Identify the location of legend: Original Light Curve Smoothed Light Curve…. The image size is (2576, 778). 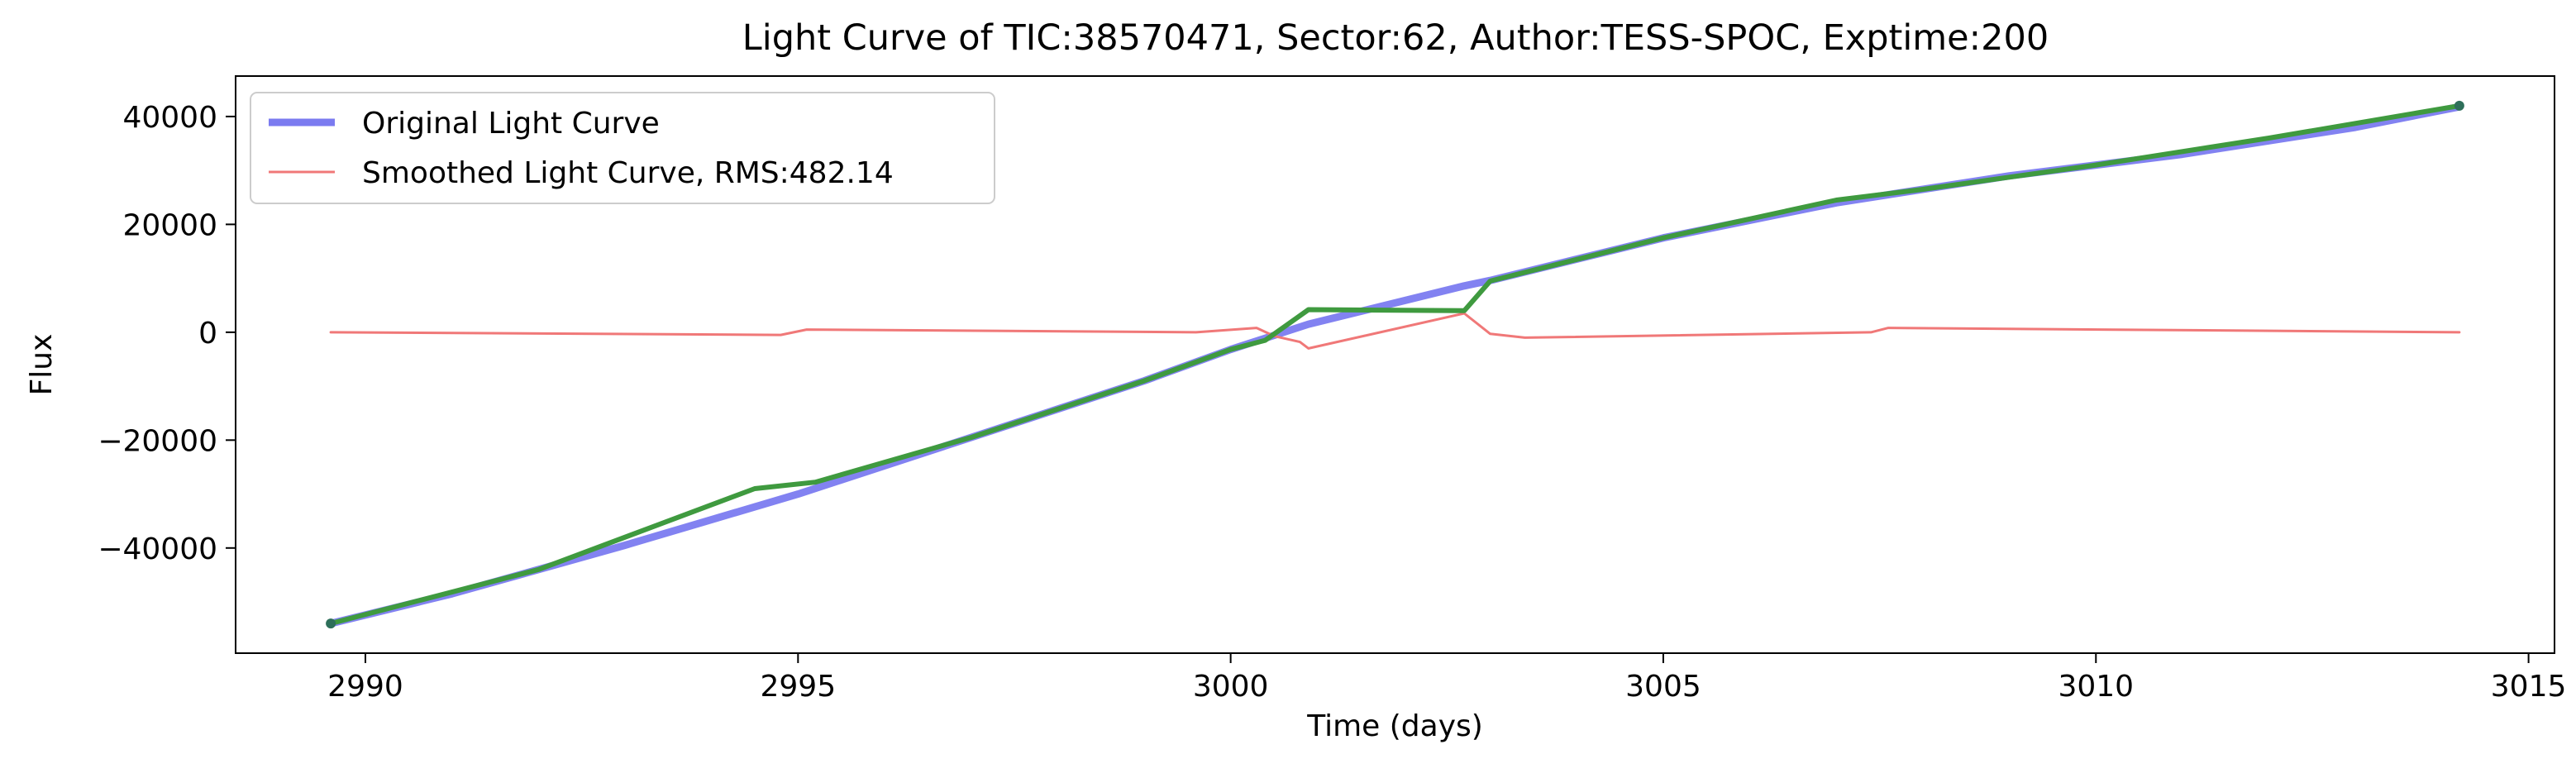
(622, 148).